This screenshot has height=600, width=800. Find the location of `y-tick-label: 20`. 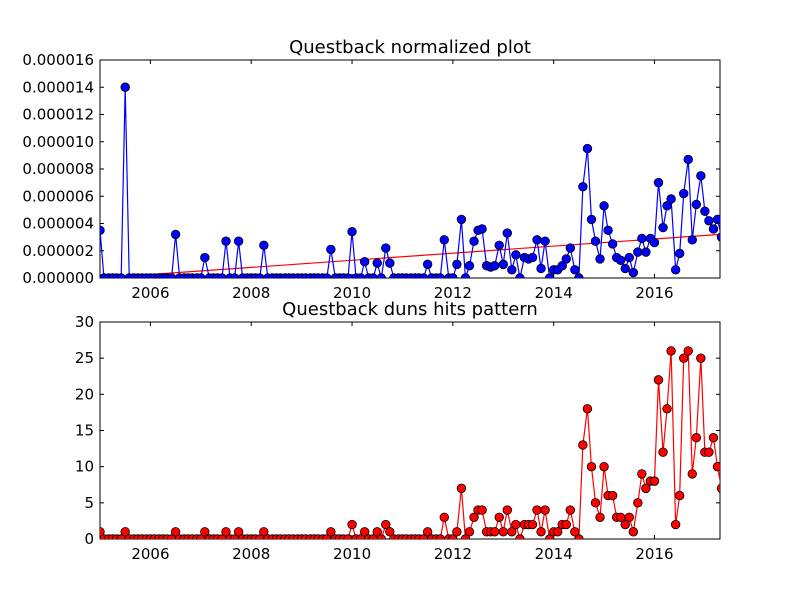

y-tick-label: 20 is located at coordinates (84, 394).